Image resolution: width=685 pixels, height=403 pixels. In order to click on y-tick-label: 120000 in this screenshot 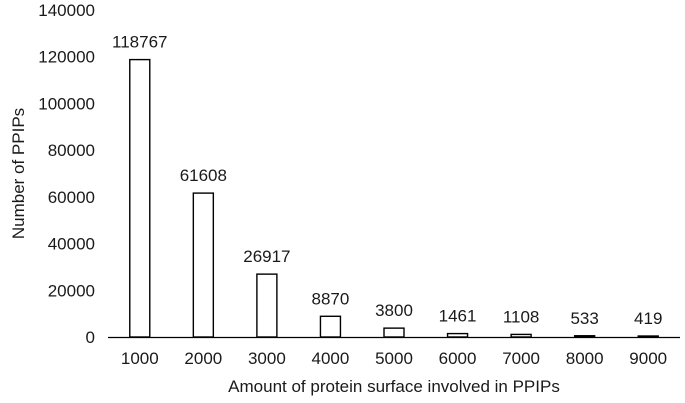, I will do `click(66, 57)`.